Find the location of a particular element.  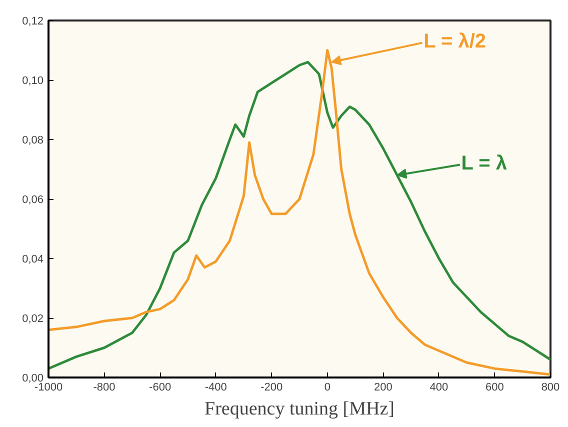

annotation: L = λ/2 is located at coordinates (455, 41).